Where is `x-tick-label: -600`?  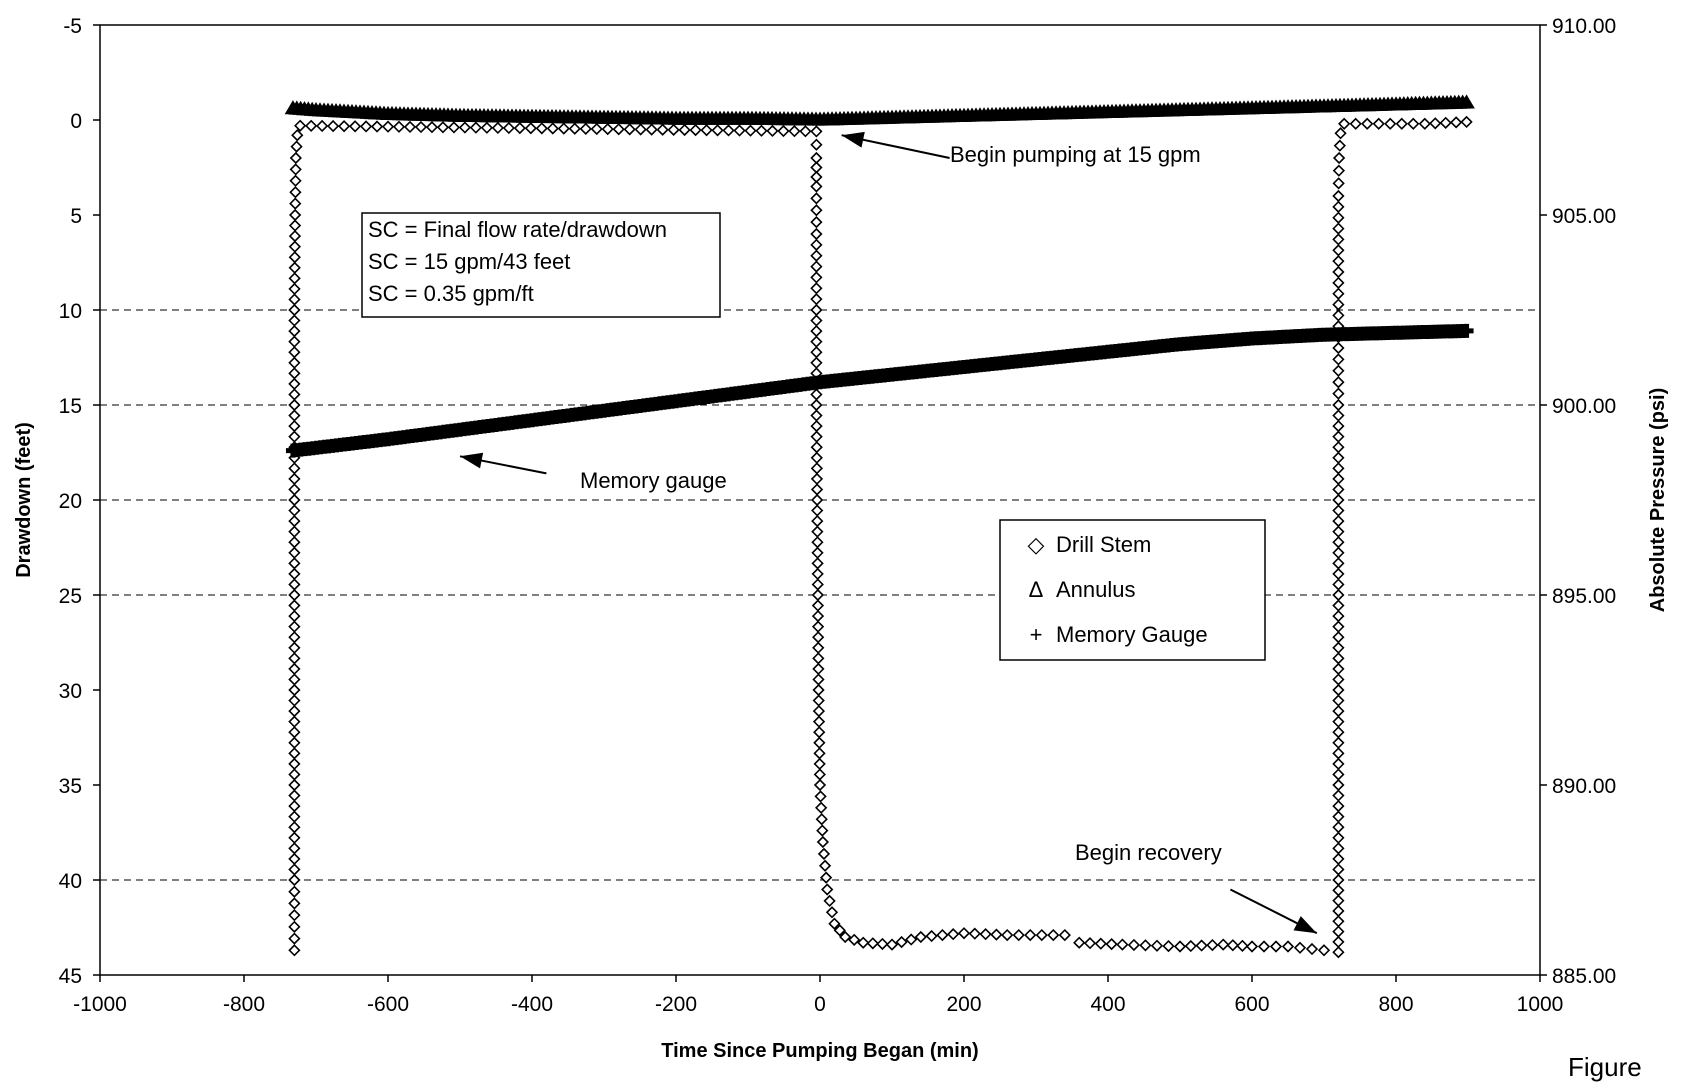 x-tick-label: -600 is located at coordinates (388, 1004).